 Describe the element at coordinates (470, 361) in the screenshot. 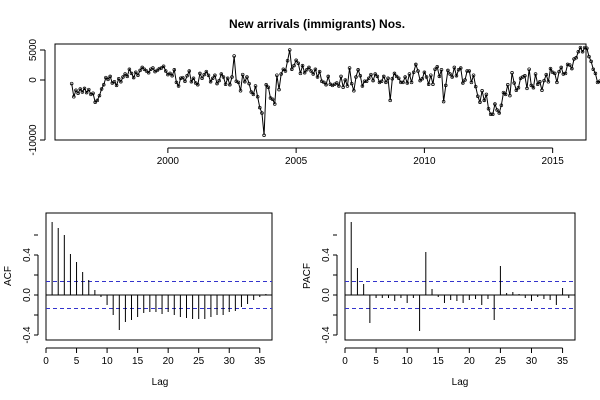

I see `pacf-x-tick-label: 20` at that location.